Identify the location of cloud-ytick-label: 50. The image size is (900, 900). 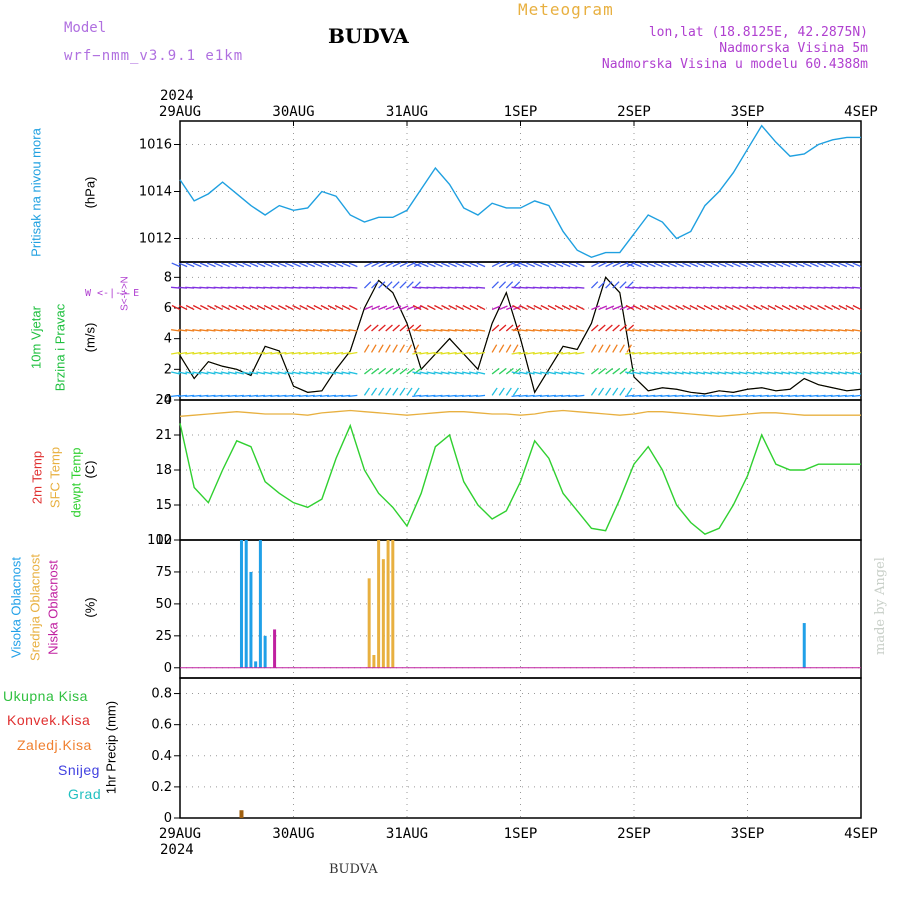
(163, 604).